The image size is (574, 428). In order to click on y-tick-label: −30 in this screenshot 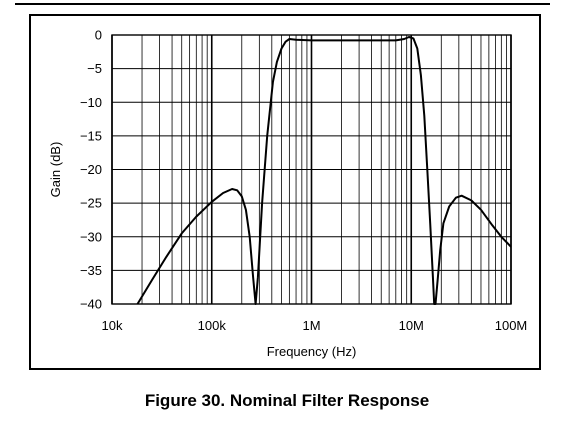, I will do `click(91, 236)`.